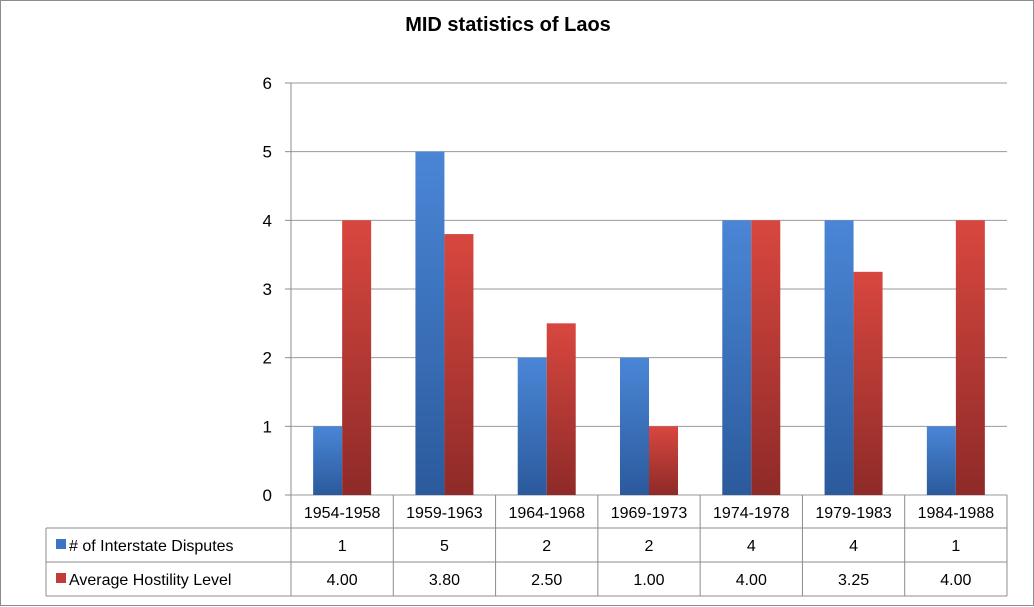 Image resolution: width=1034 pixels, height=607 pixels. I want to click on y-tick-label: 1, so click(267, 426).